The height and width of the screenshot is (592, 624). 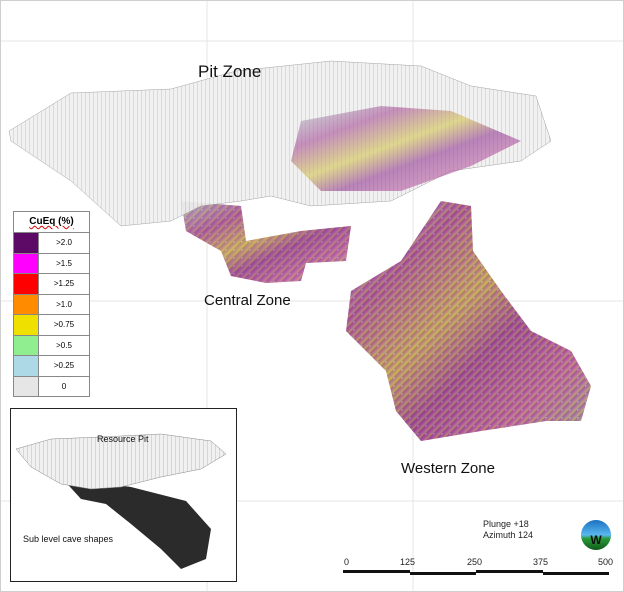 I want to click on scale-tick: 125, so click(x=408, y=562).